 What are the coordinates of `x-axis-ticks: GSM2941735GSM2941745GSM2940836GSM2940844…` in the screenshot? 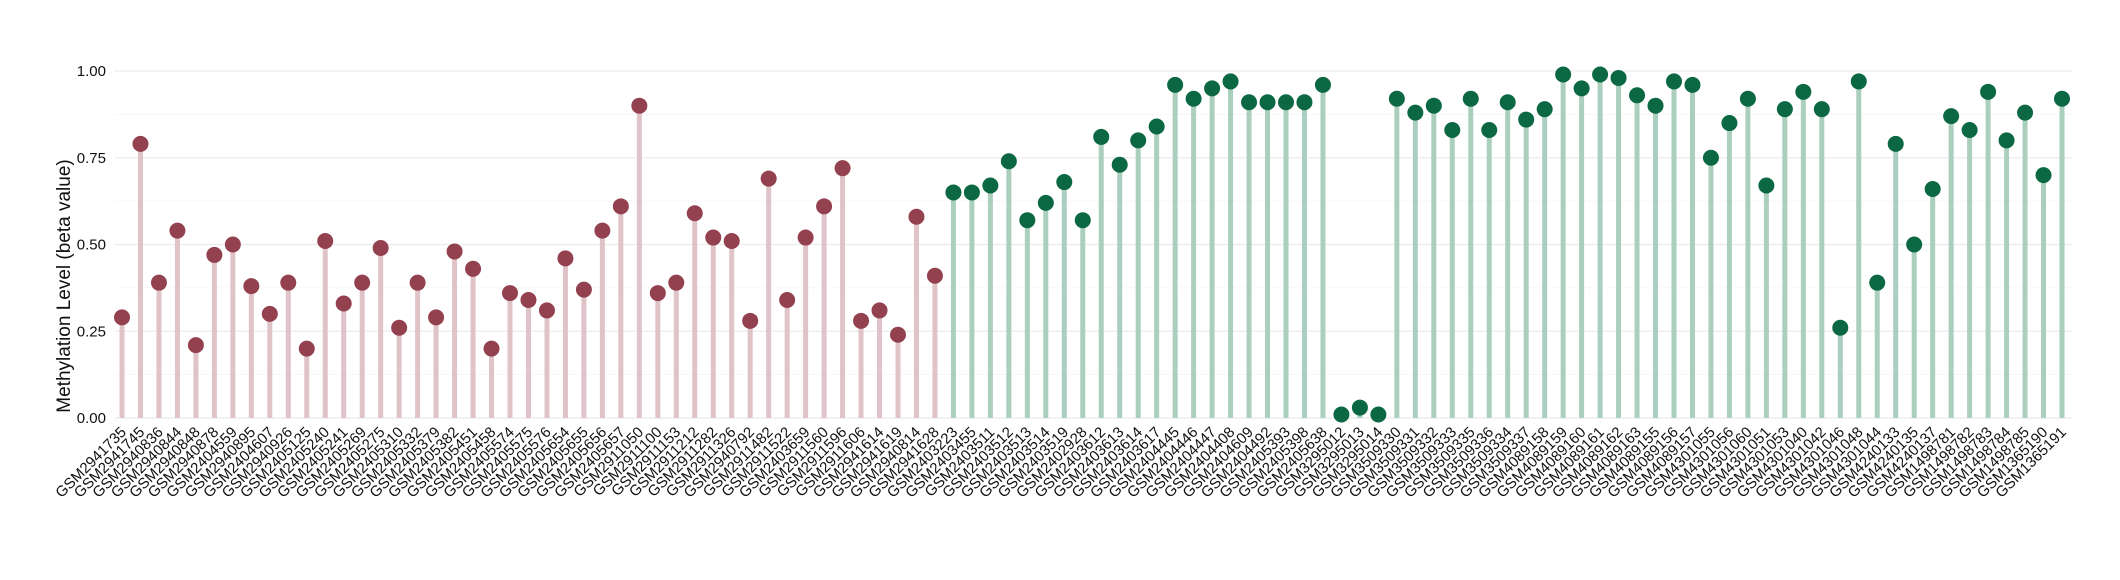 It's located at (1060, 462).